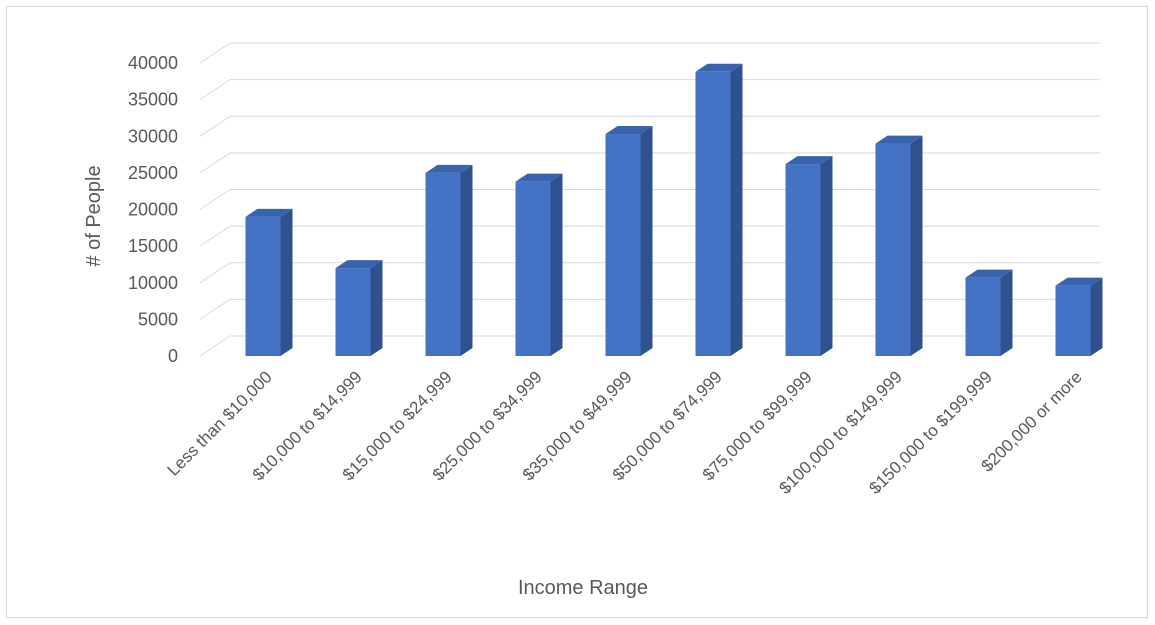  What do you see at coordinates (153, 63) in the screenshot?
I see `y-tick-label: 40000` at bounding box center [153, 63].